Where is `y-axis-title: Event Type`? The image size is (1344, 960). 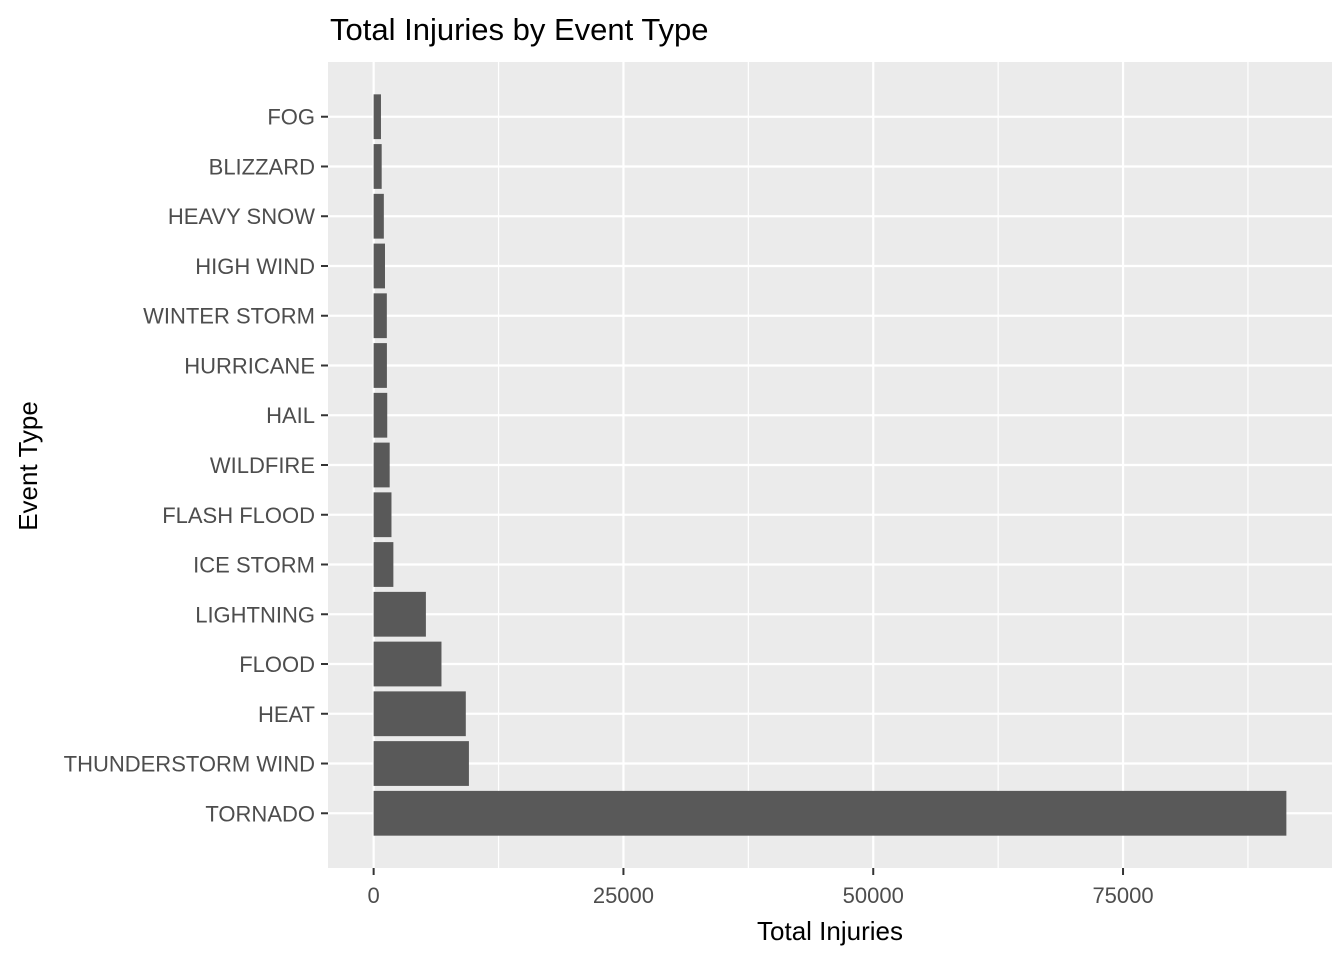
y-axis-title: Event Type is located at coordinates (28, 466).